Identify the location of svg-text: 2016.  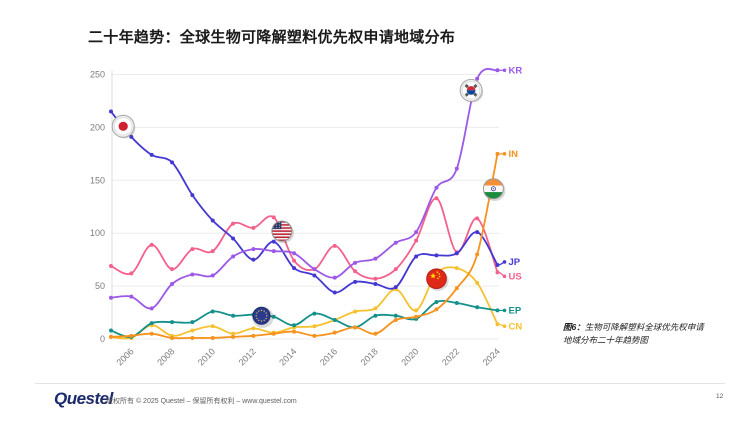
(328, 356).